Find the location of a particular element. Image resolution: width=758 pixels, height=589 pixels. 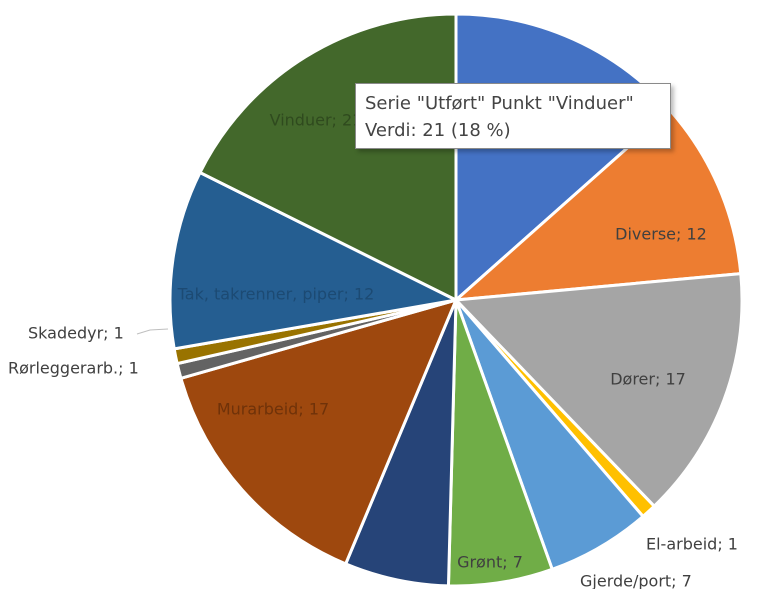

pie-slice-tak-takrenner-piper is located at coordinates (313, 261).